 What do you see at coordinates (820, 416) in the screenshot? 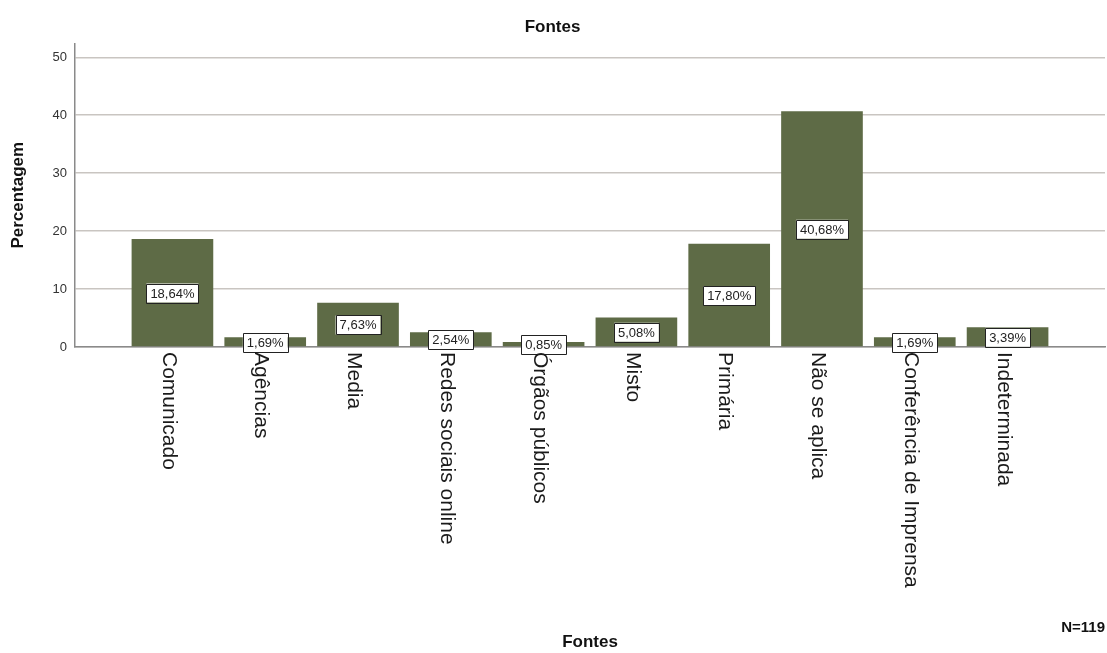
I see `x-tick-label: Não se aplica` at bounding box center [820, 416].